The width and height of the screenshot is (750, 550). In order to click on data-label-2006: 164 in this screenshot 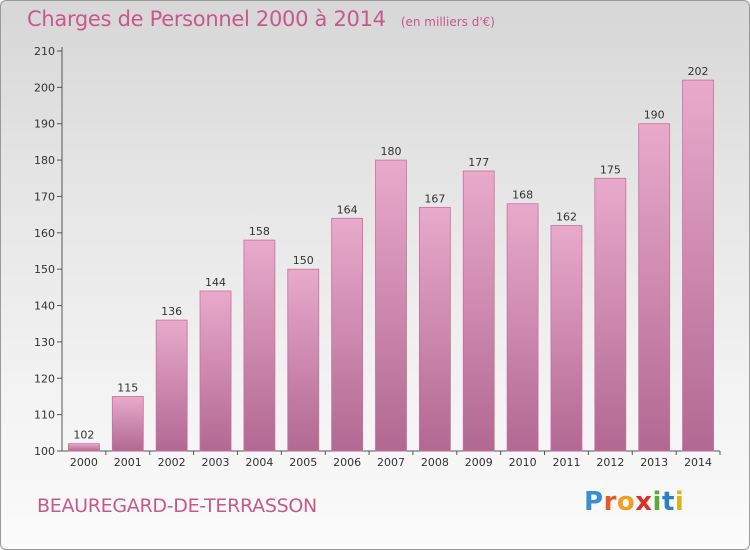, I will do `click(347, 209)`.